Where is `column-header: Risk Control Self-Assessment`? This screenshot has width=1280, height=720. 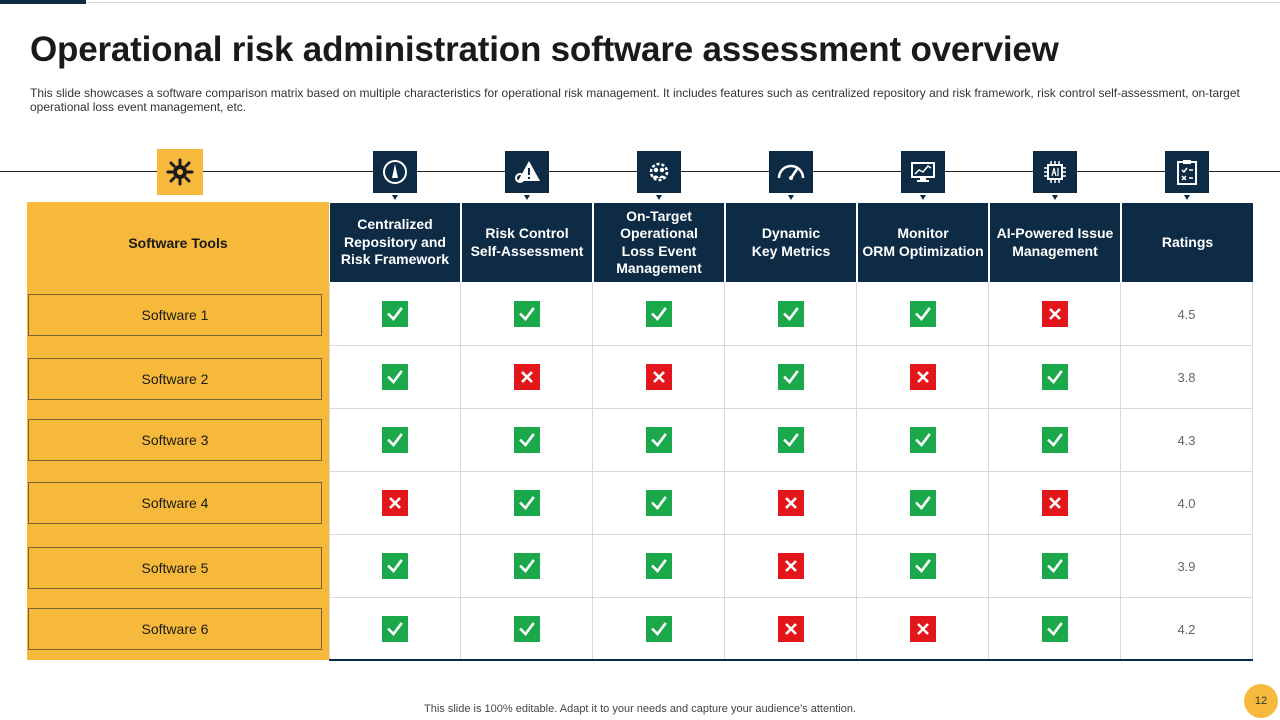 column-header: Risk Control Self-Assessment is located at coordinates (527, 242).